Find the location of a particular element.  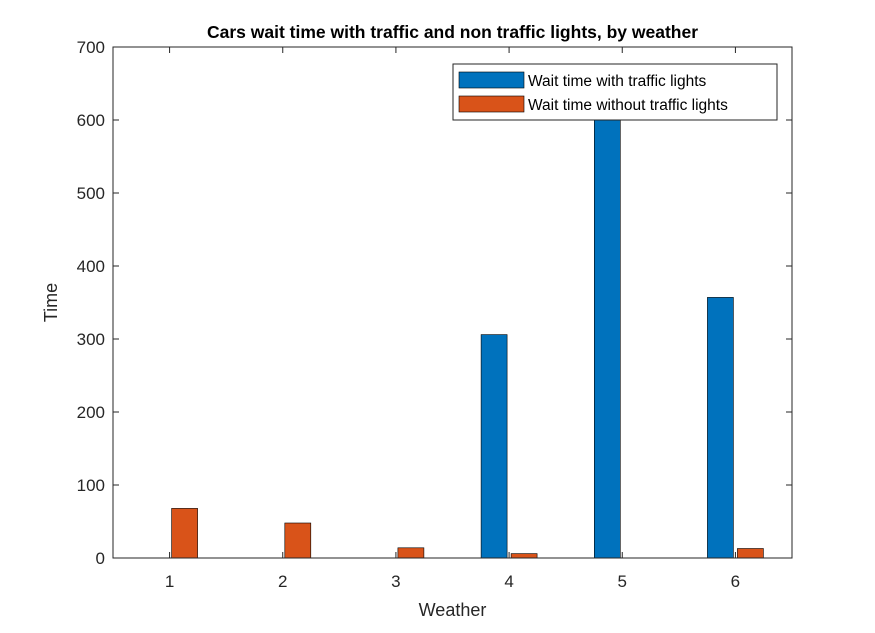

x-tick-label: 2 is located at coordinates (282, 581).